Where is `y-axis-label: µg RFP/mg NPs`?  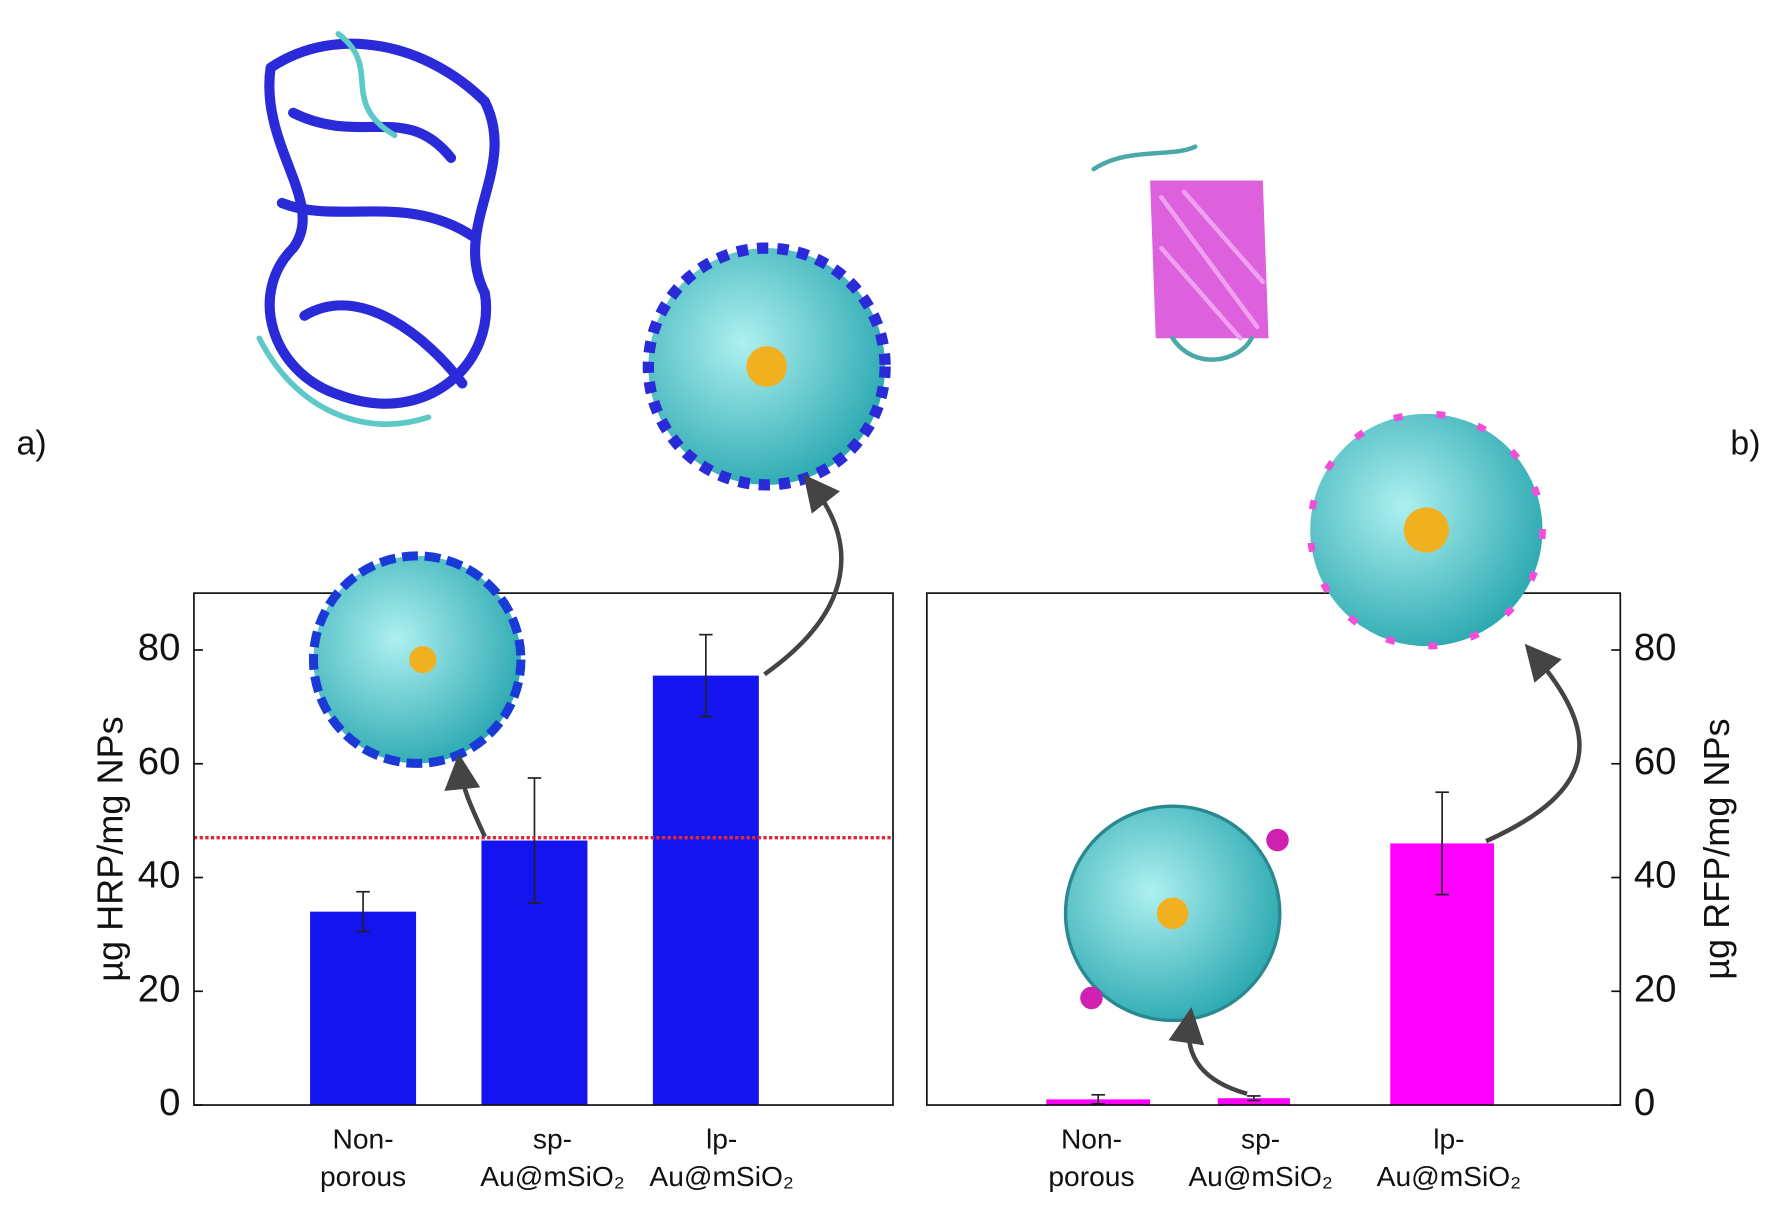 y-axis-label: µg RFP/mg NPs is located at coordinates (1716, 848).